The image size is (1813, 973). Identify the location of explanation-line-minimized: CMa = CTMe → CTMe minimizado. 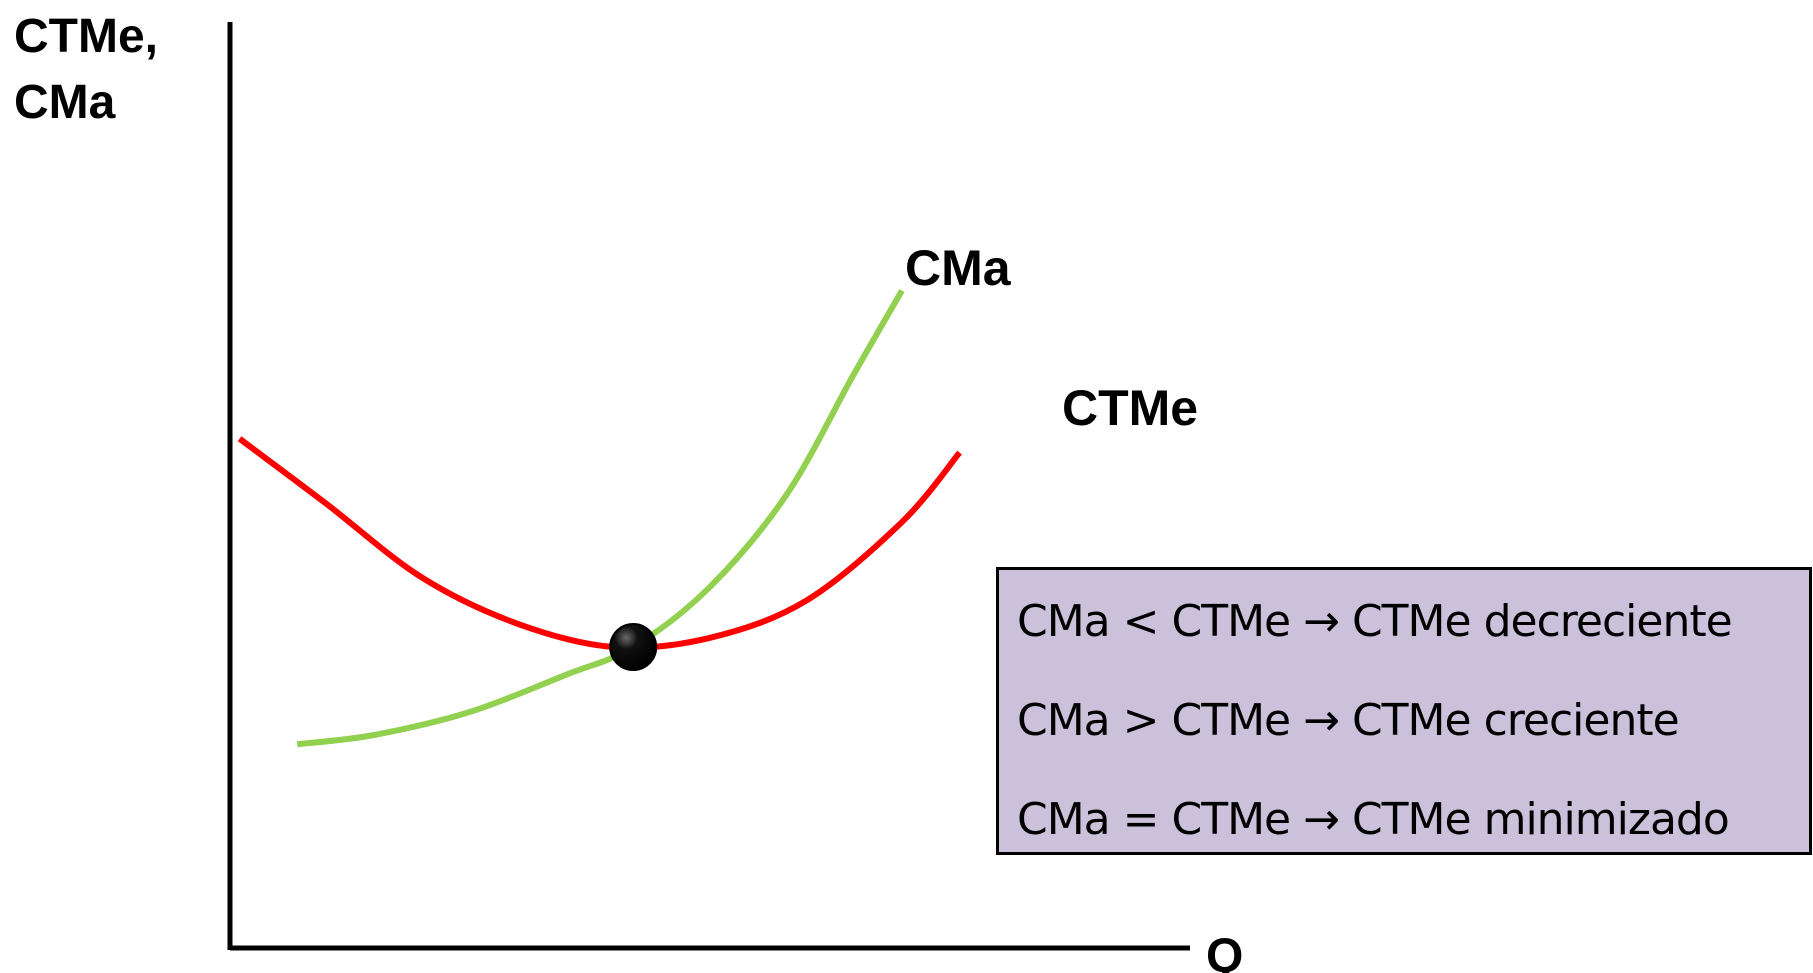
(1373, 819).